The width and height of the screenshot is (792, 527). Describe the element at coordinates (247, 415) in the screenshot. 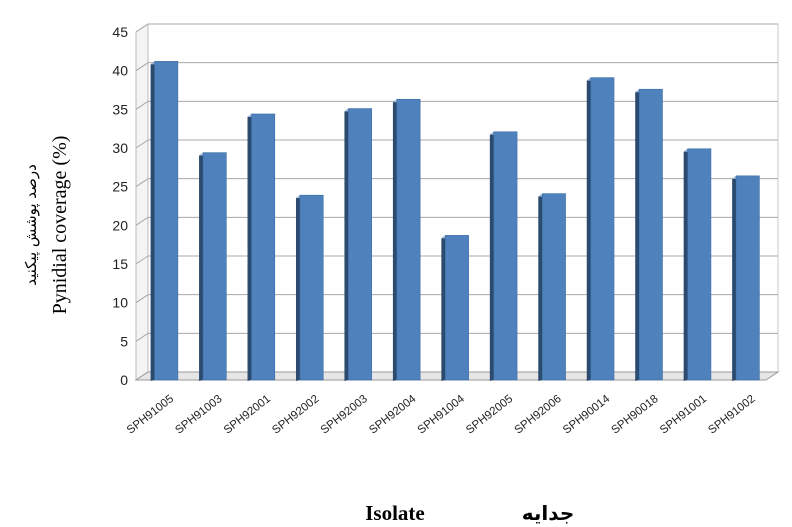

I see `x-tick-label: SPH92001` at that location.